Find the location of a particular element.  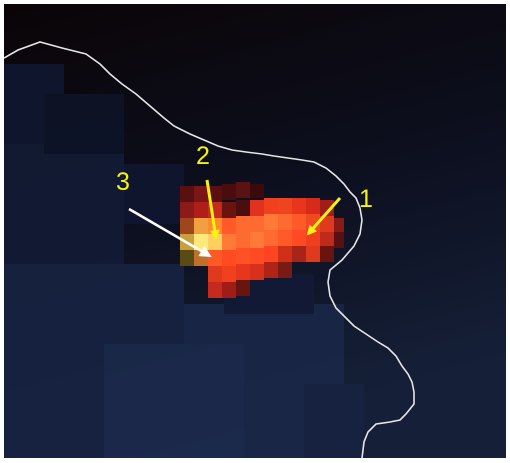

label-2: 2 is located at coordinates (203, 156).